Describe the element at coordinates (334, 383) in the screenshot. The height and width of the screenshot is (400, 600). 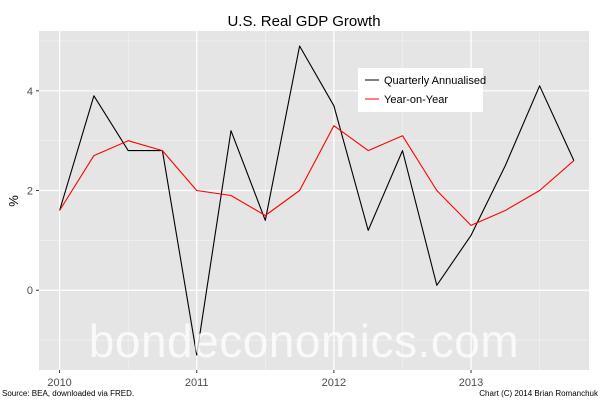
I see `x-tick-label: 2012` at that location.